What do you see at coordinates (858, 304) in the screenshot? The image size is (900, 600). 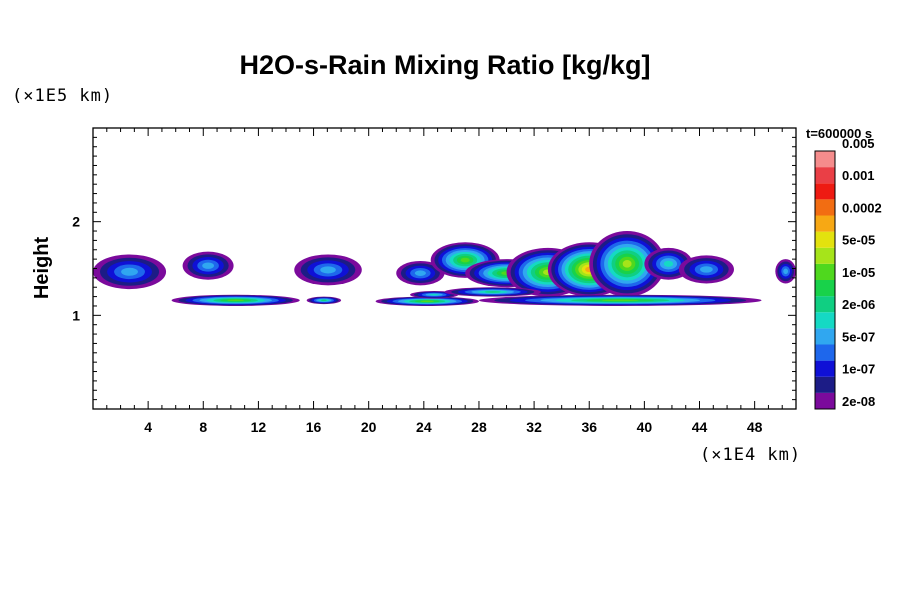 I see `colorbar-label: 2e-06` at bounding box center [858, 304].